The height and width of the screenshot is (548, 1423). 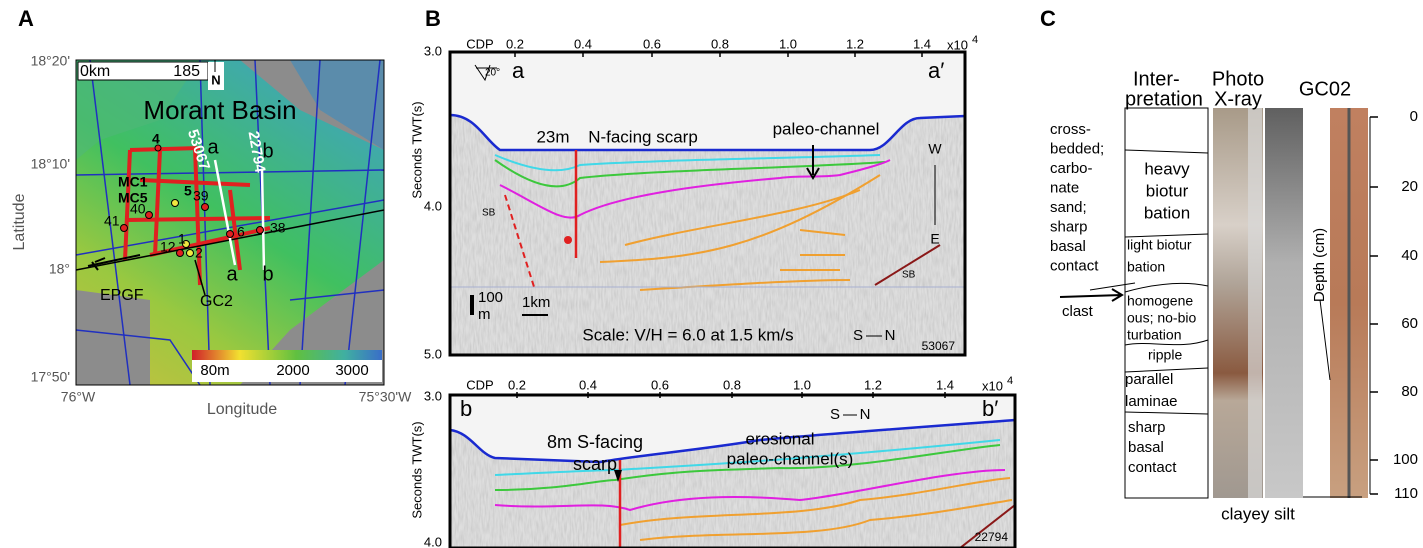 I want to click on sb-line, so click(x=907, y=265).